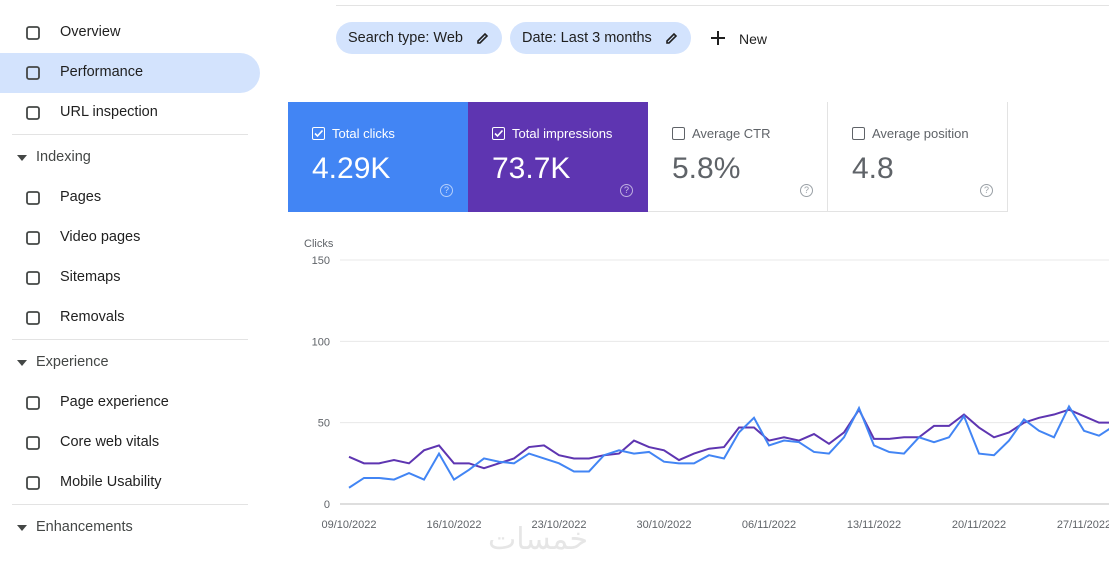  I want to click on x-tick-label: 20/11/2022, so click(979, 525).